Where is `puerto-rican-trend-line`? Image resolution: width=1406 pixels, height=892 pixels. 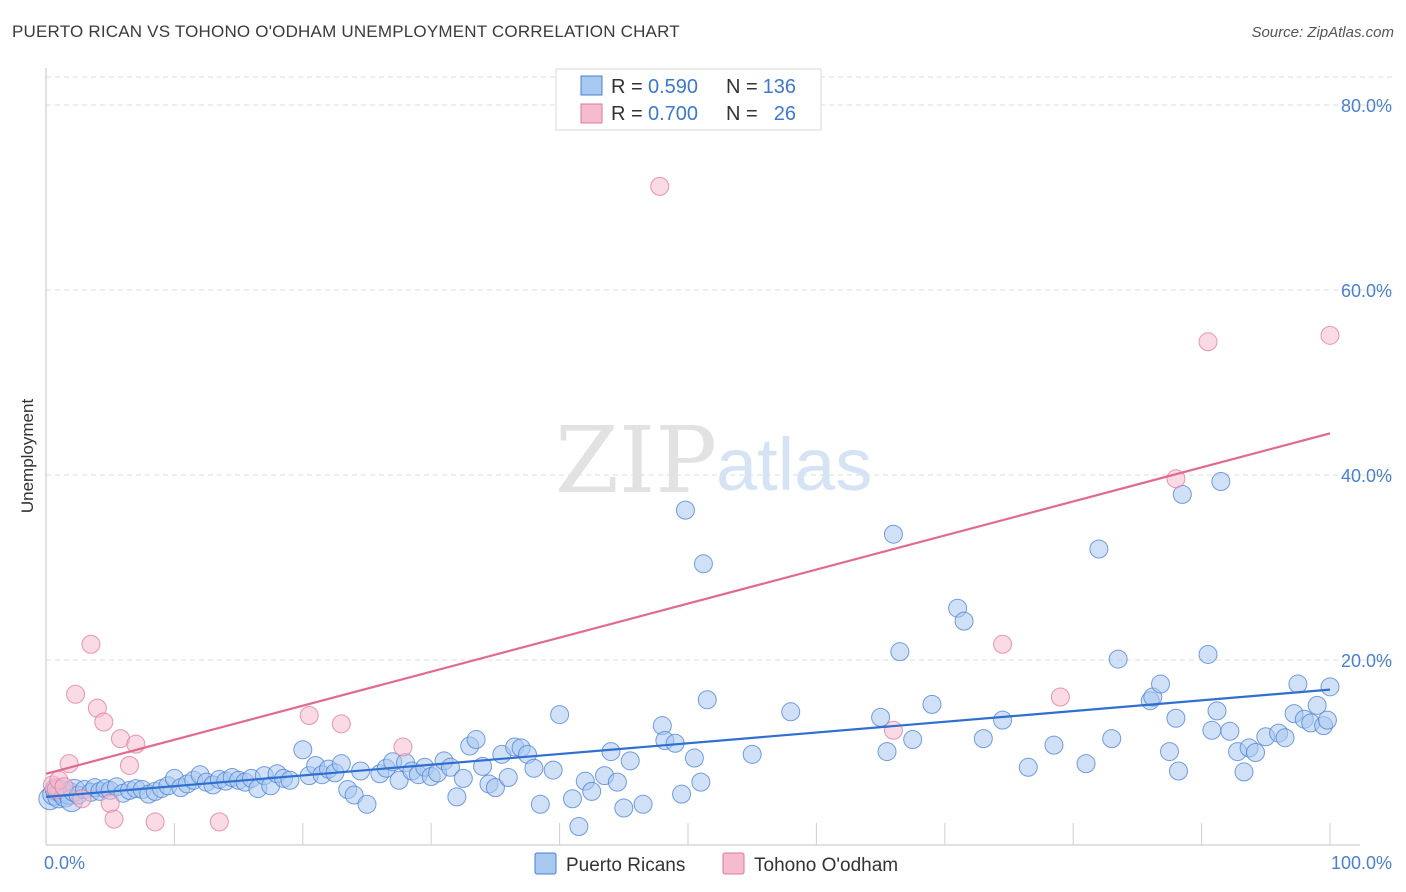 puerto-rican-trend-line is located at coordinates (688, 743).